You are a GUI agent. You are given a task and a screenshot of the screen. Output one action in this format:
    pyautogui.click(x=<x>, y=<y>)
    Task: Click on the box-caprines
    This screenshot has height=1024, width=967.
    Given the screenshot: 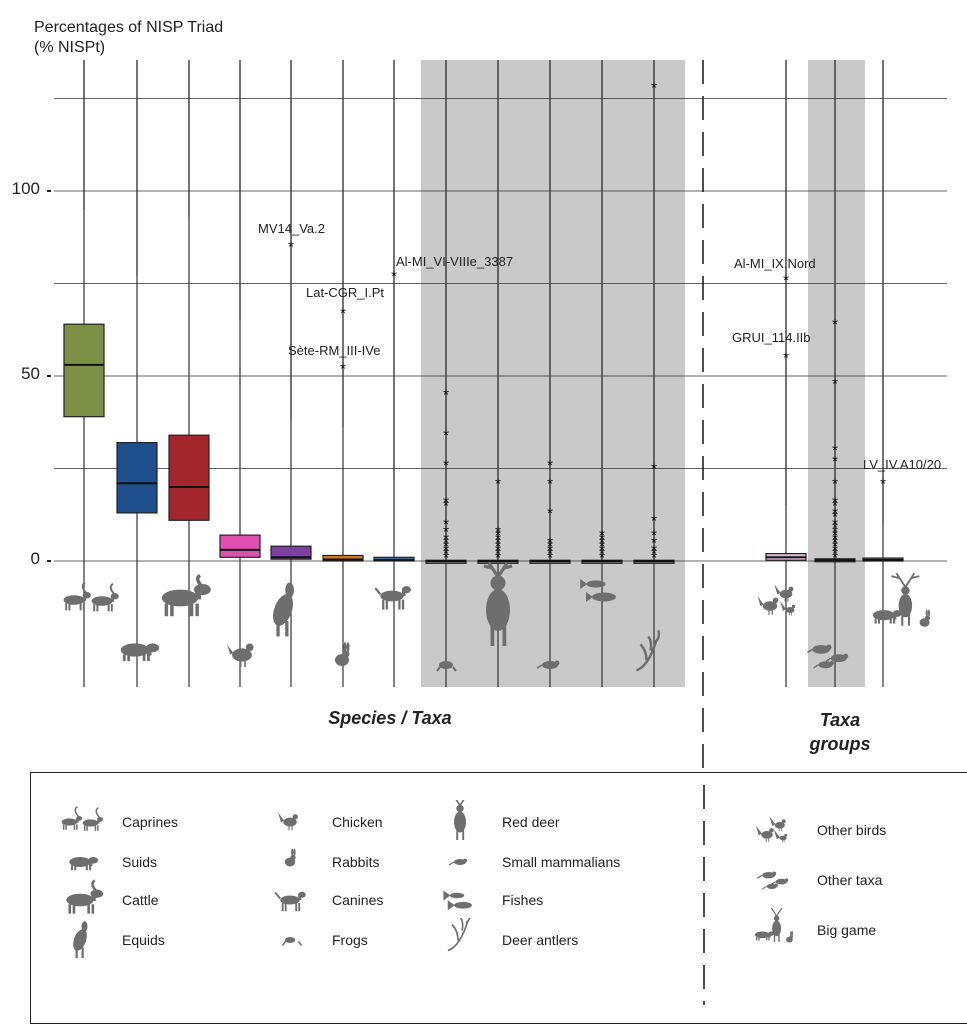 What is the action you would take?
    pyautogui.click(x=84, y=373)
    